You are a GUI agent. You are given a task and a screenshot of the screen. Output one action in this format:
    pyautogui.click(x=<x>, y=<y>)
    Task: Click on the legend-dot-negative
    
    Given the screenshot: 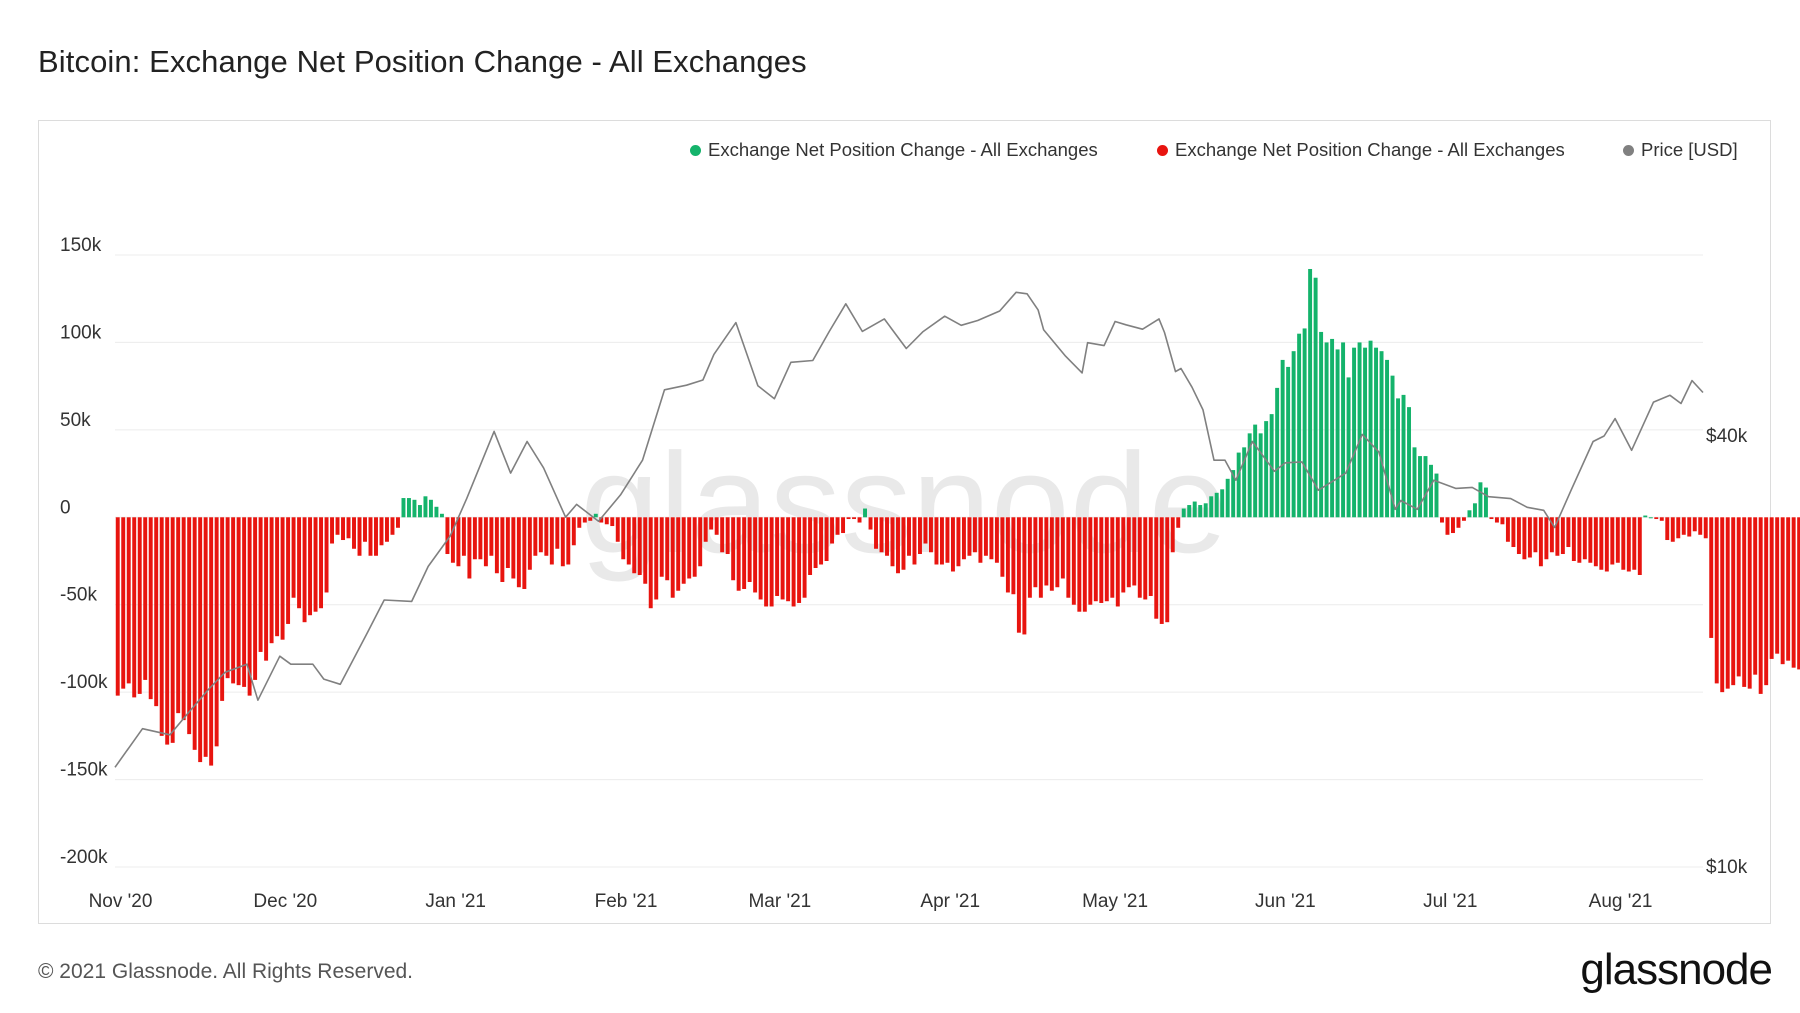 What is the action you would take?
    pyautogui.click(x=1162, y=150)
    